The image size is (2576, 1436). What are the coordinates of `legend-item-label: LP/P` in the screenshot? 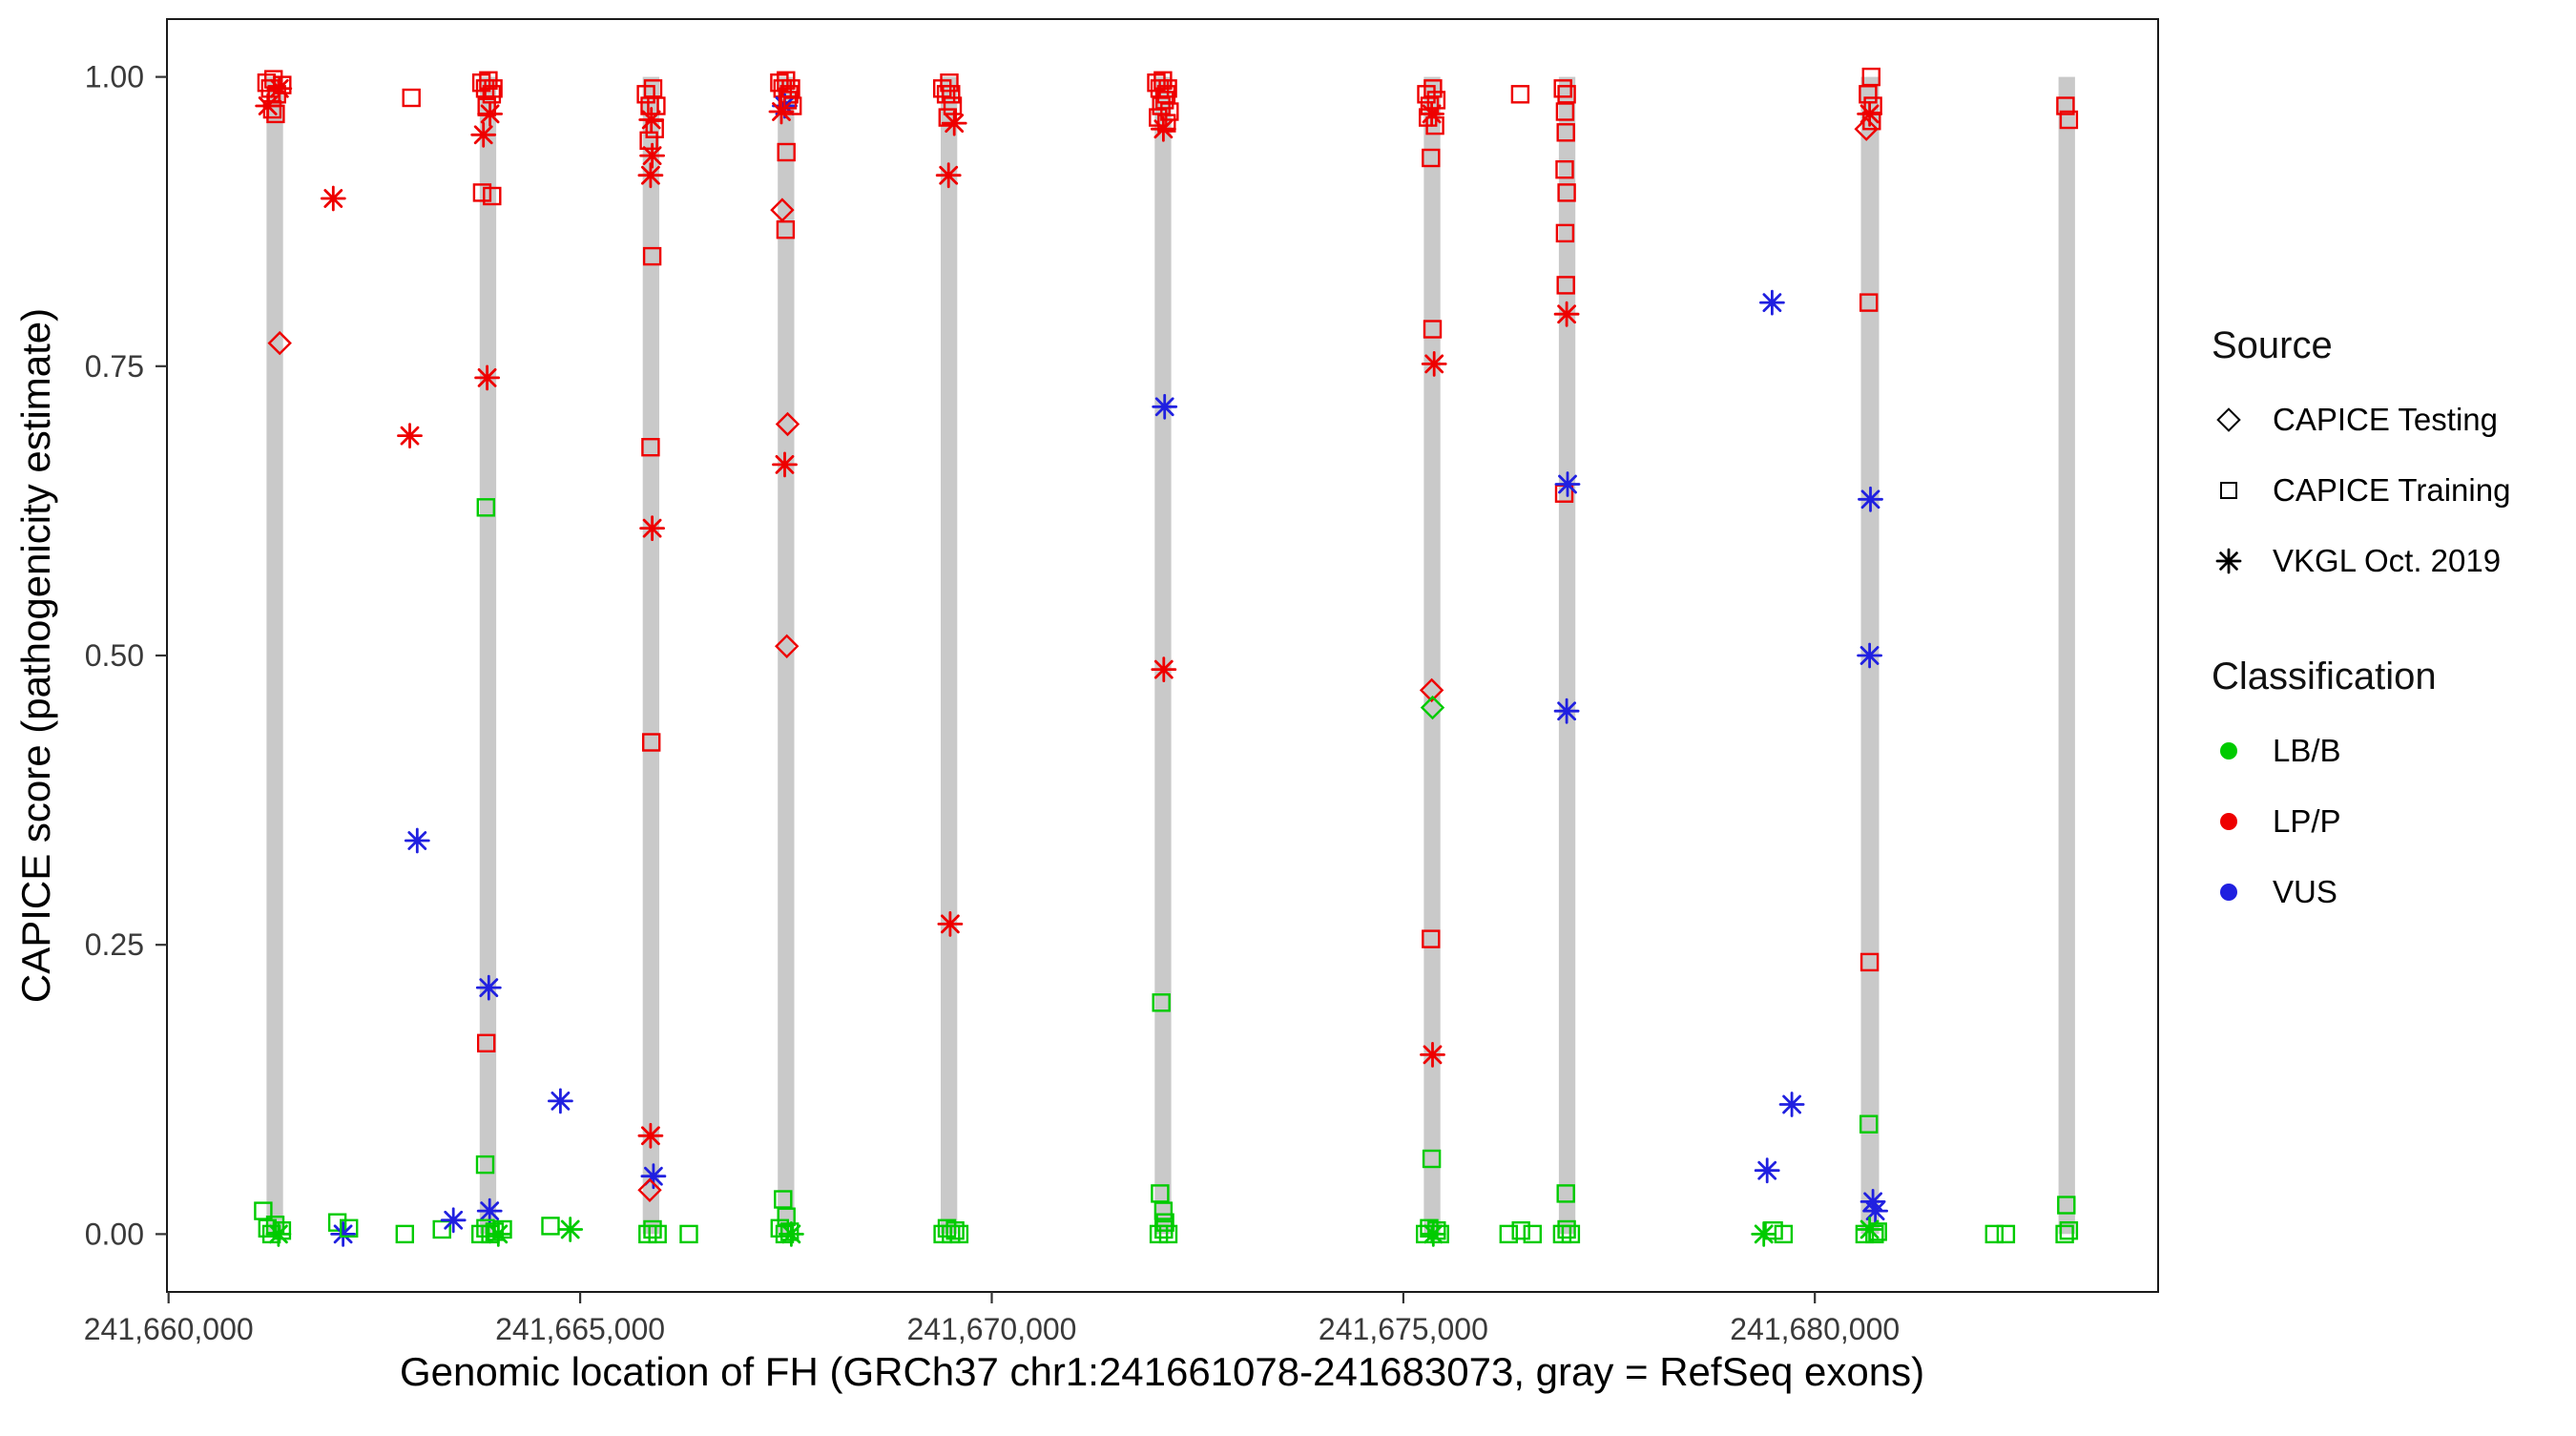 It's located at (2307, 821).